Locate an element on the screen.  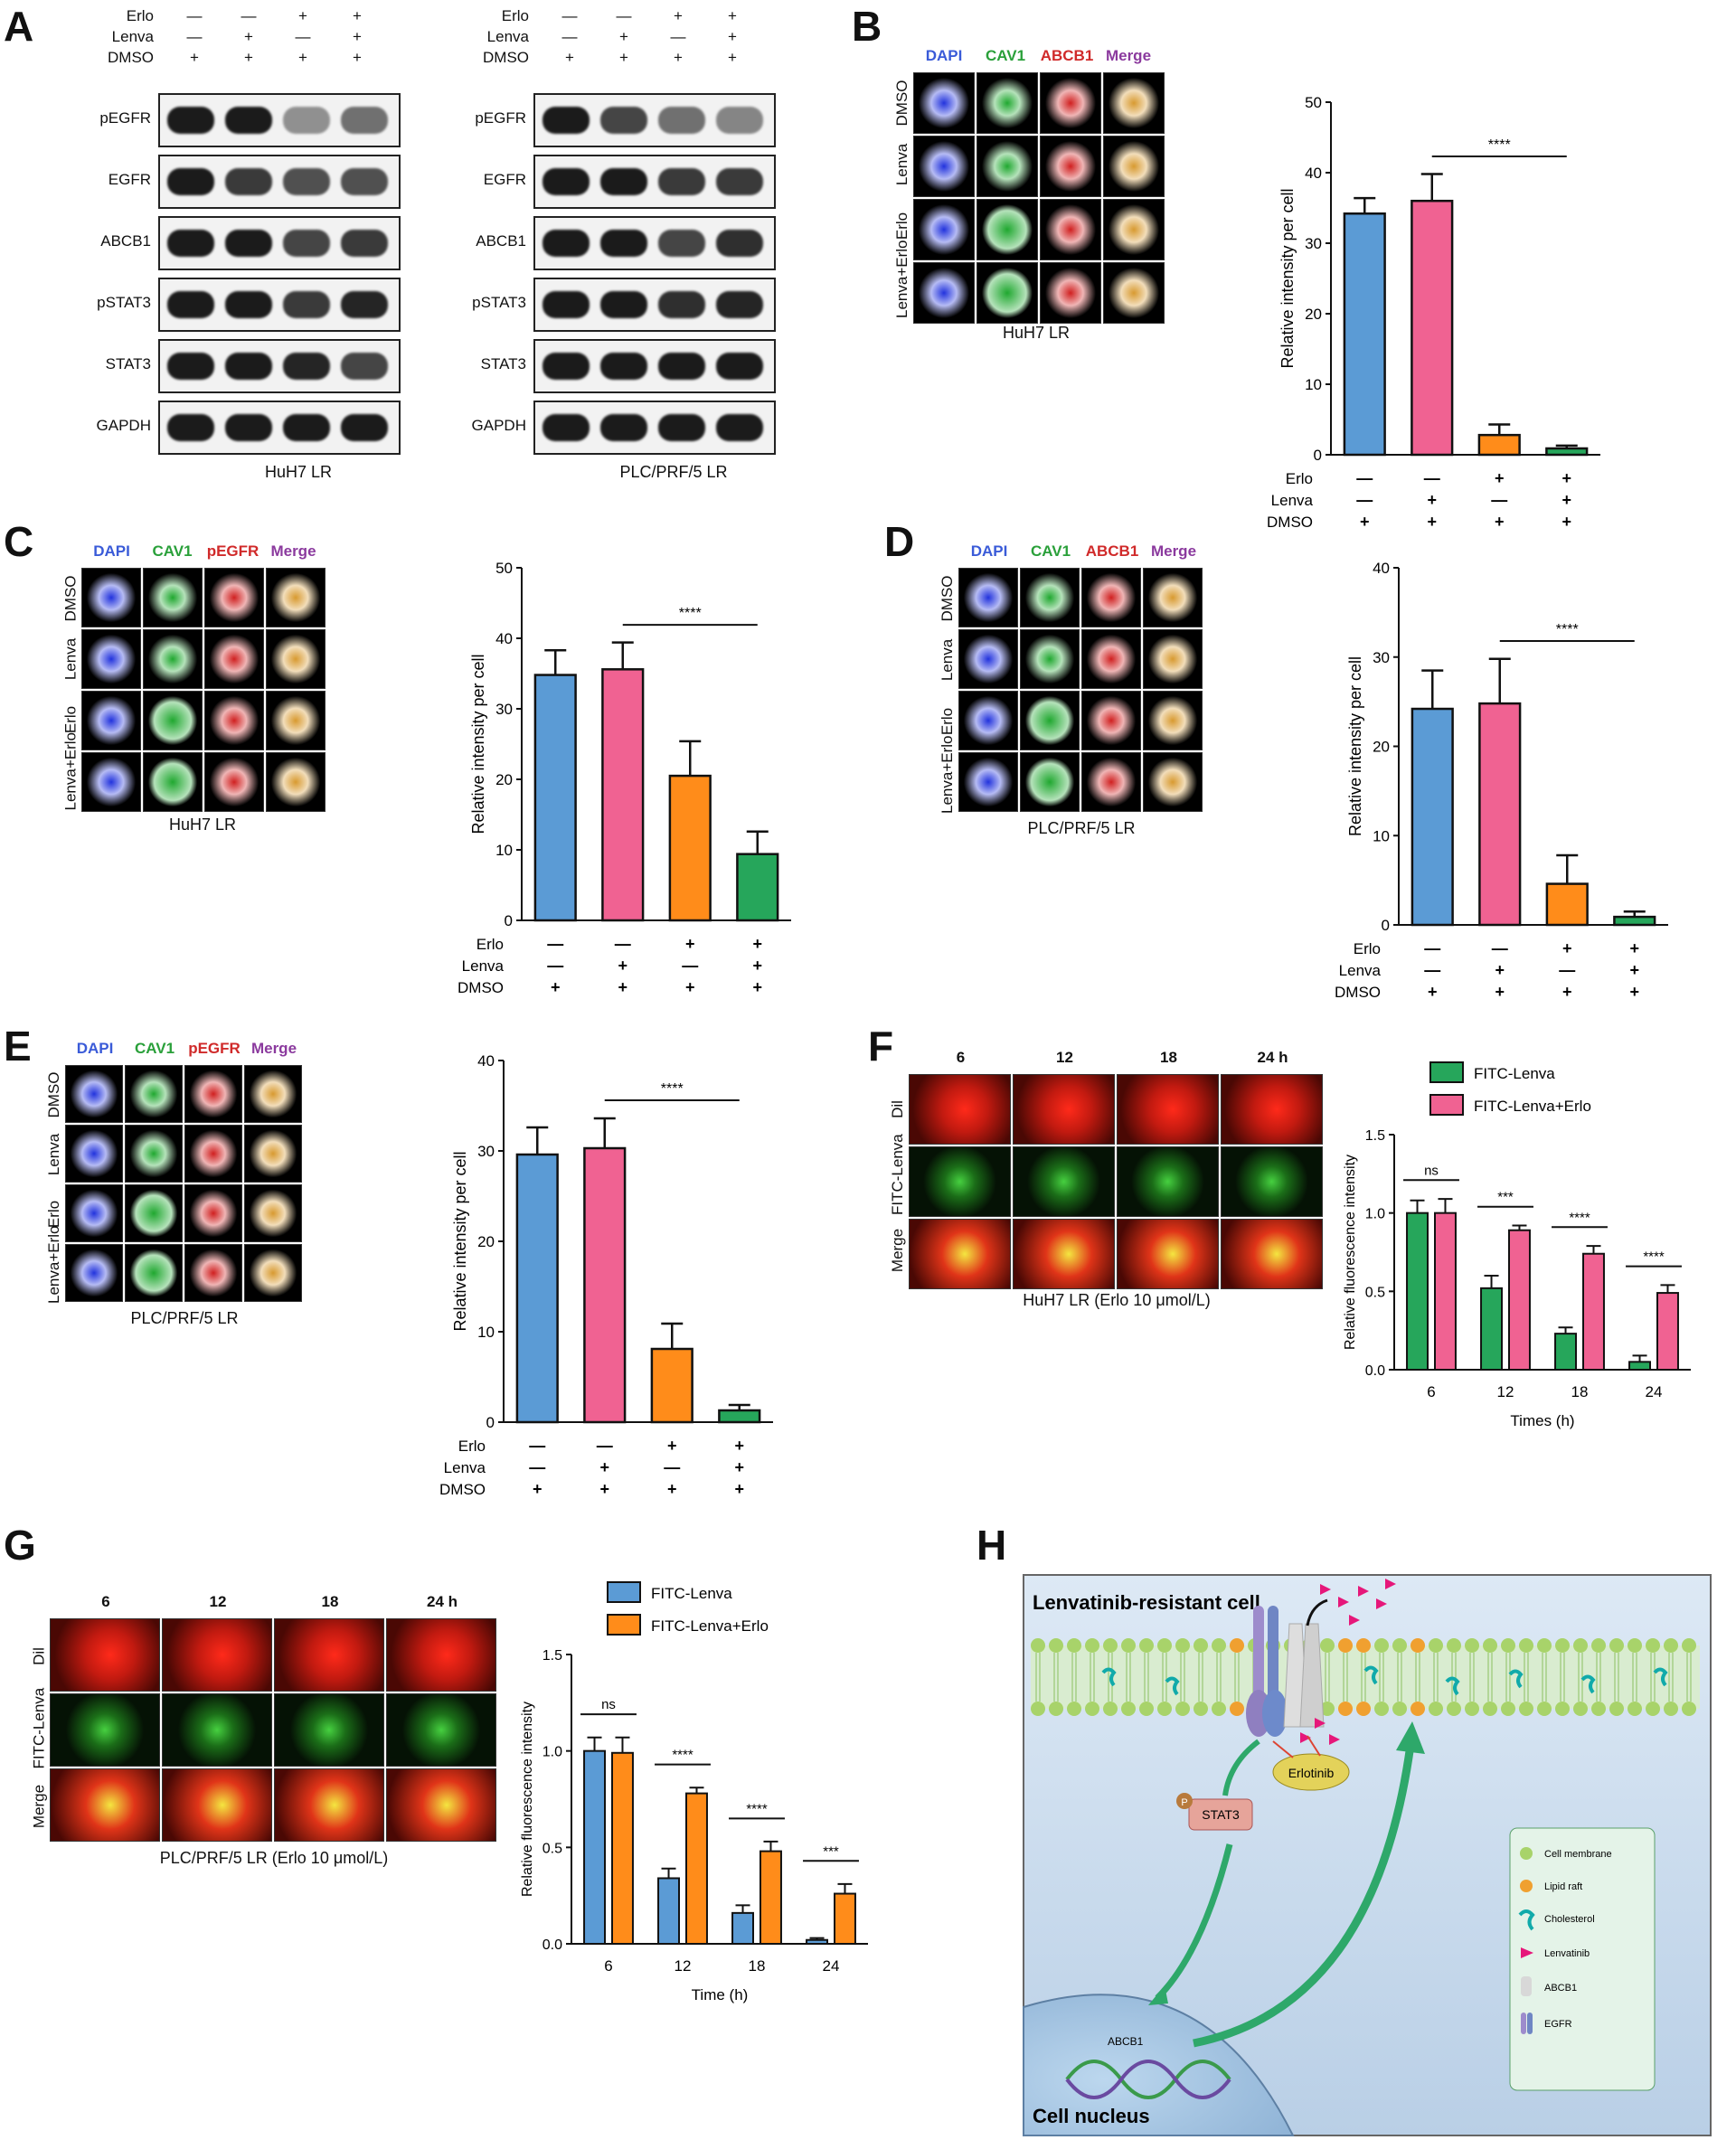
panel-letter-c: C is located at coordinates (19, 541).